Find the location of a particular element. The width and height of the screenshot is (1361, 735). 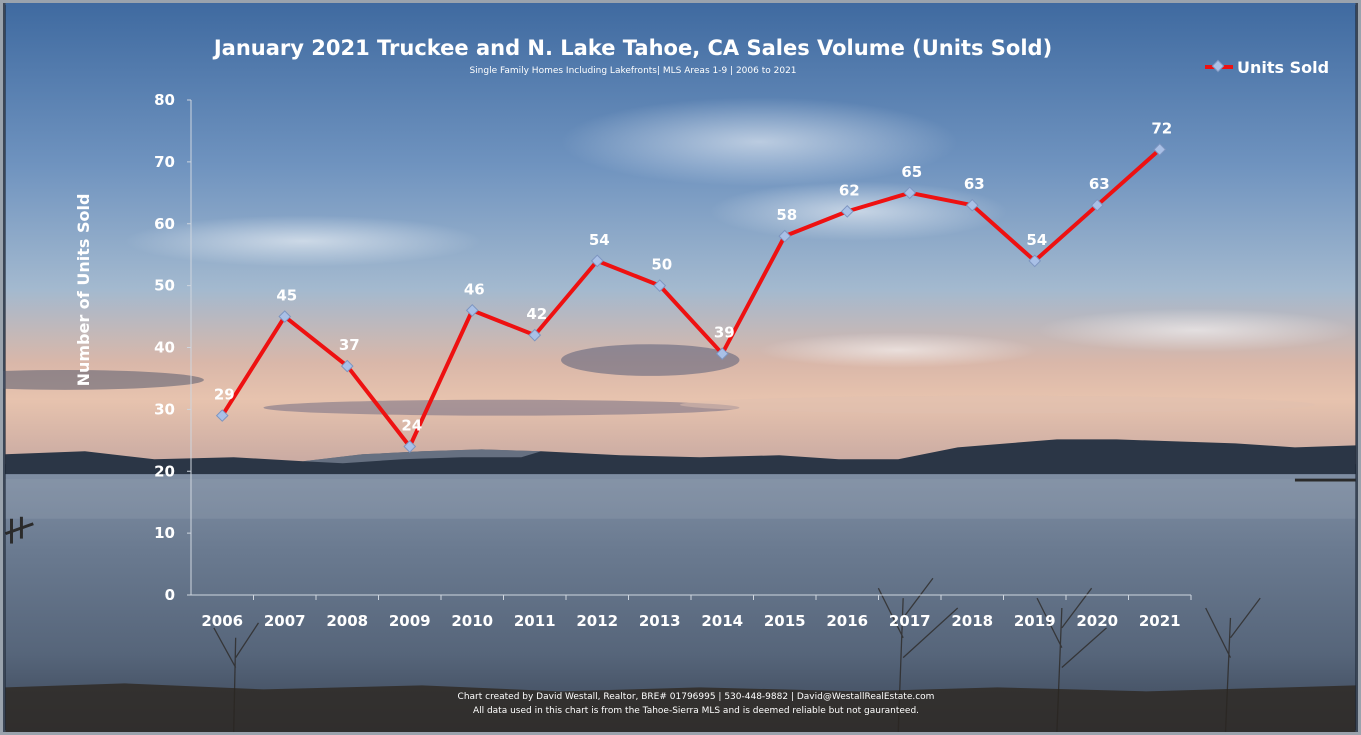

x-tick-label: 2014 is located at coordinates (722, 621).